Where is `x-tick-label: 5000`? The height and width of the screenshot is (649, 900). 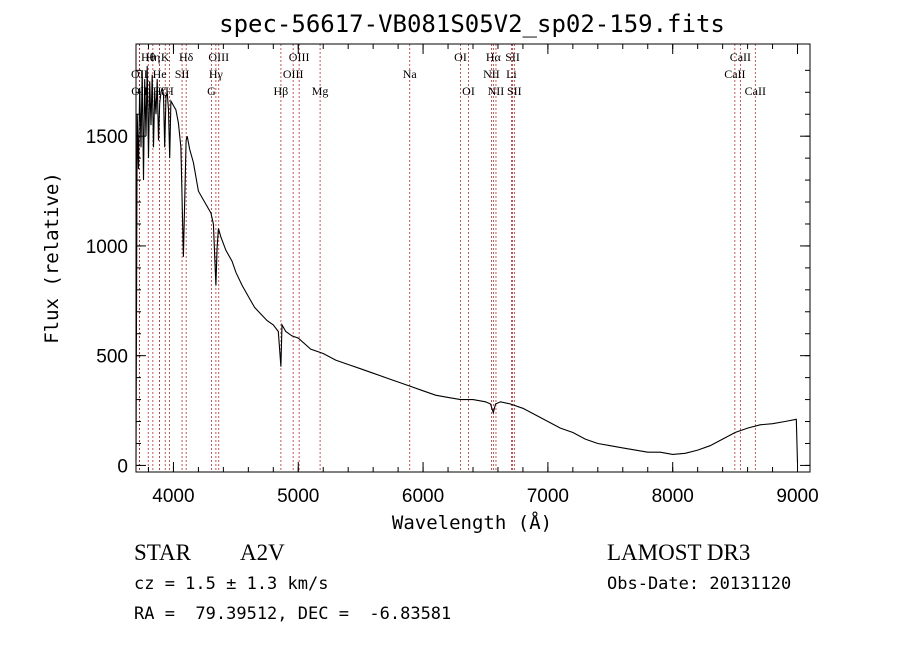
x-tick-label: 5000 is located at coordinates (298, 496).